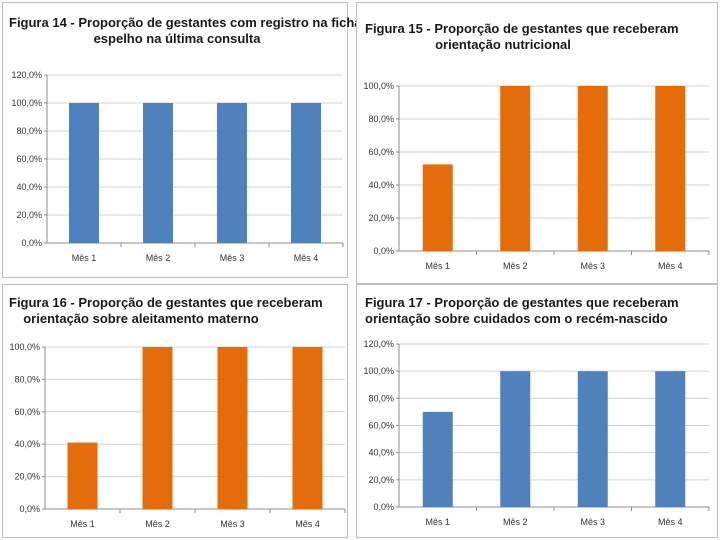 The image size is (720, 540). I want to click on chart-title-line: orientação sobre aleitamento materno, so click(141, 318).